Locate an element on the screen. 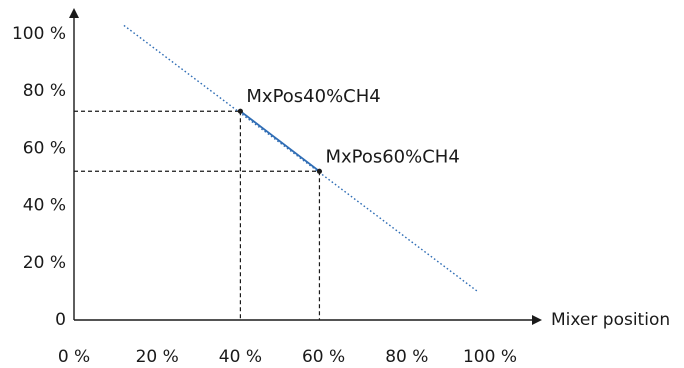 Image resolution: width=684 pixels, height=368 pixels. y-tick-label: 20 % is located at coordinates (44, 263).